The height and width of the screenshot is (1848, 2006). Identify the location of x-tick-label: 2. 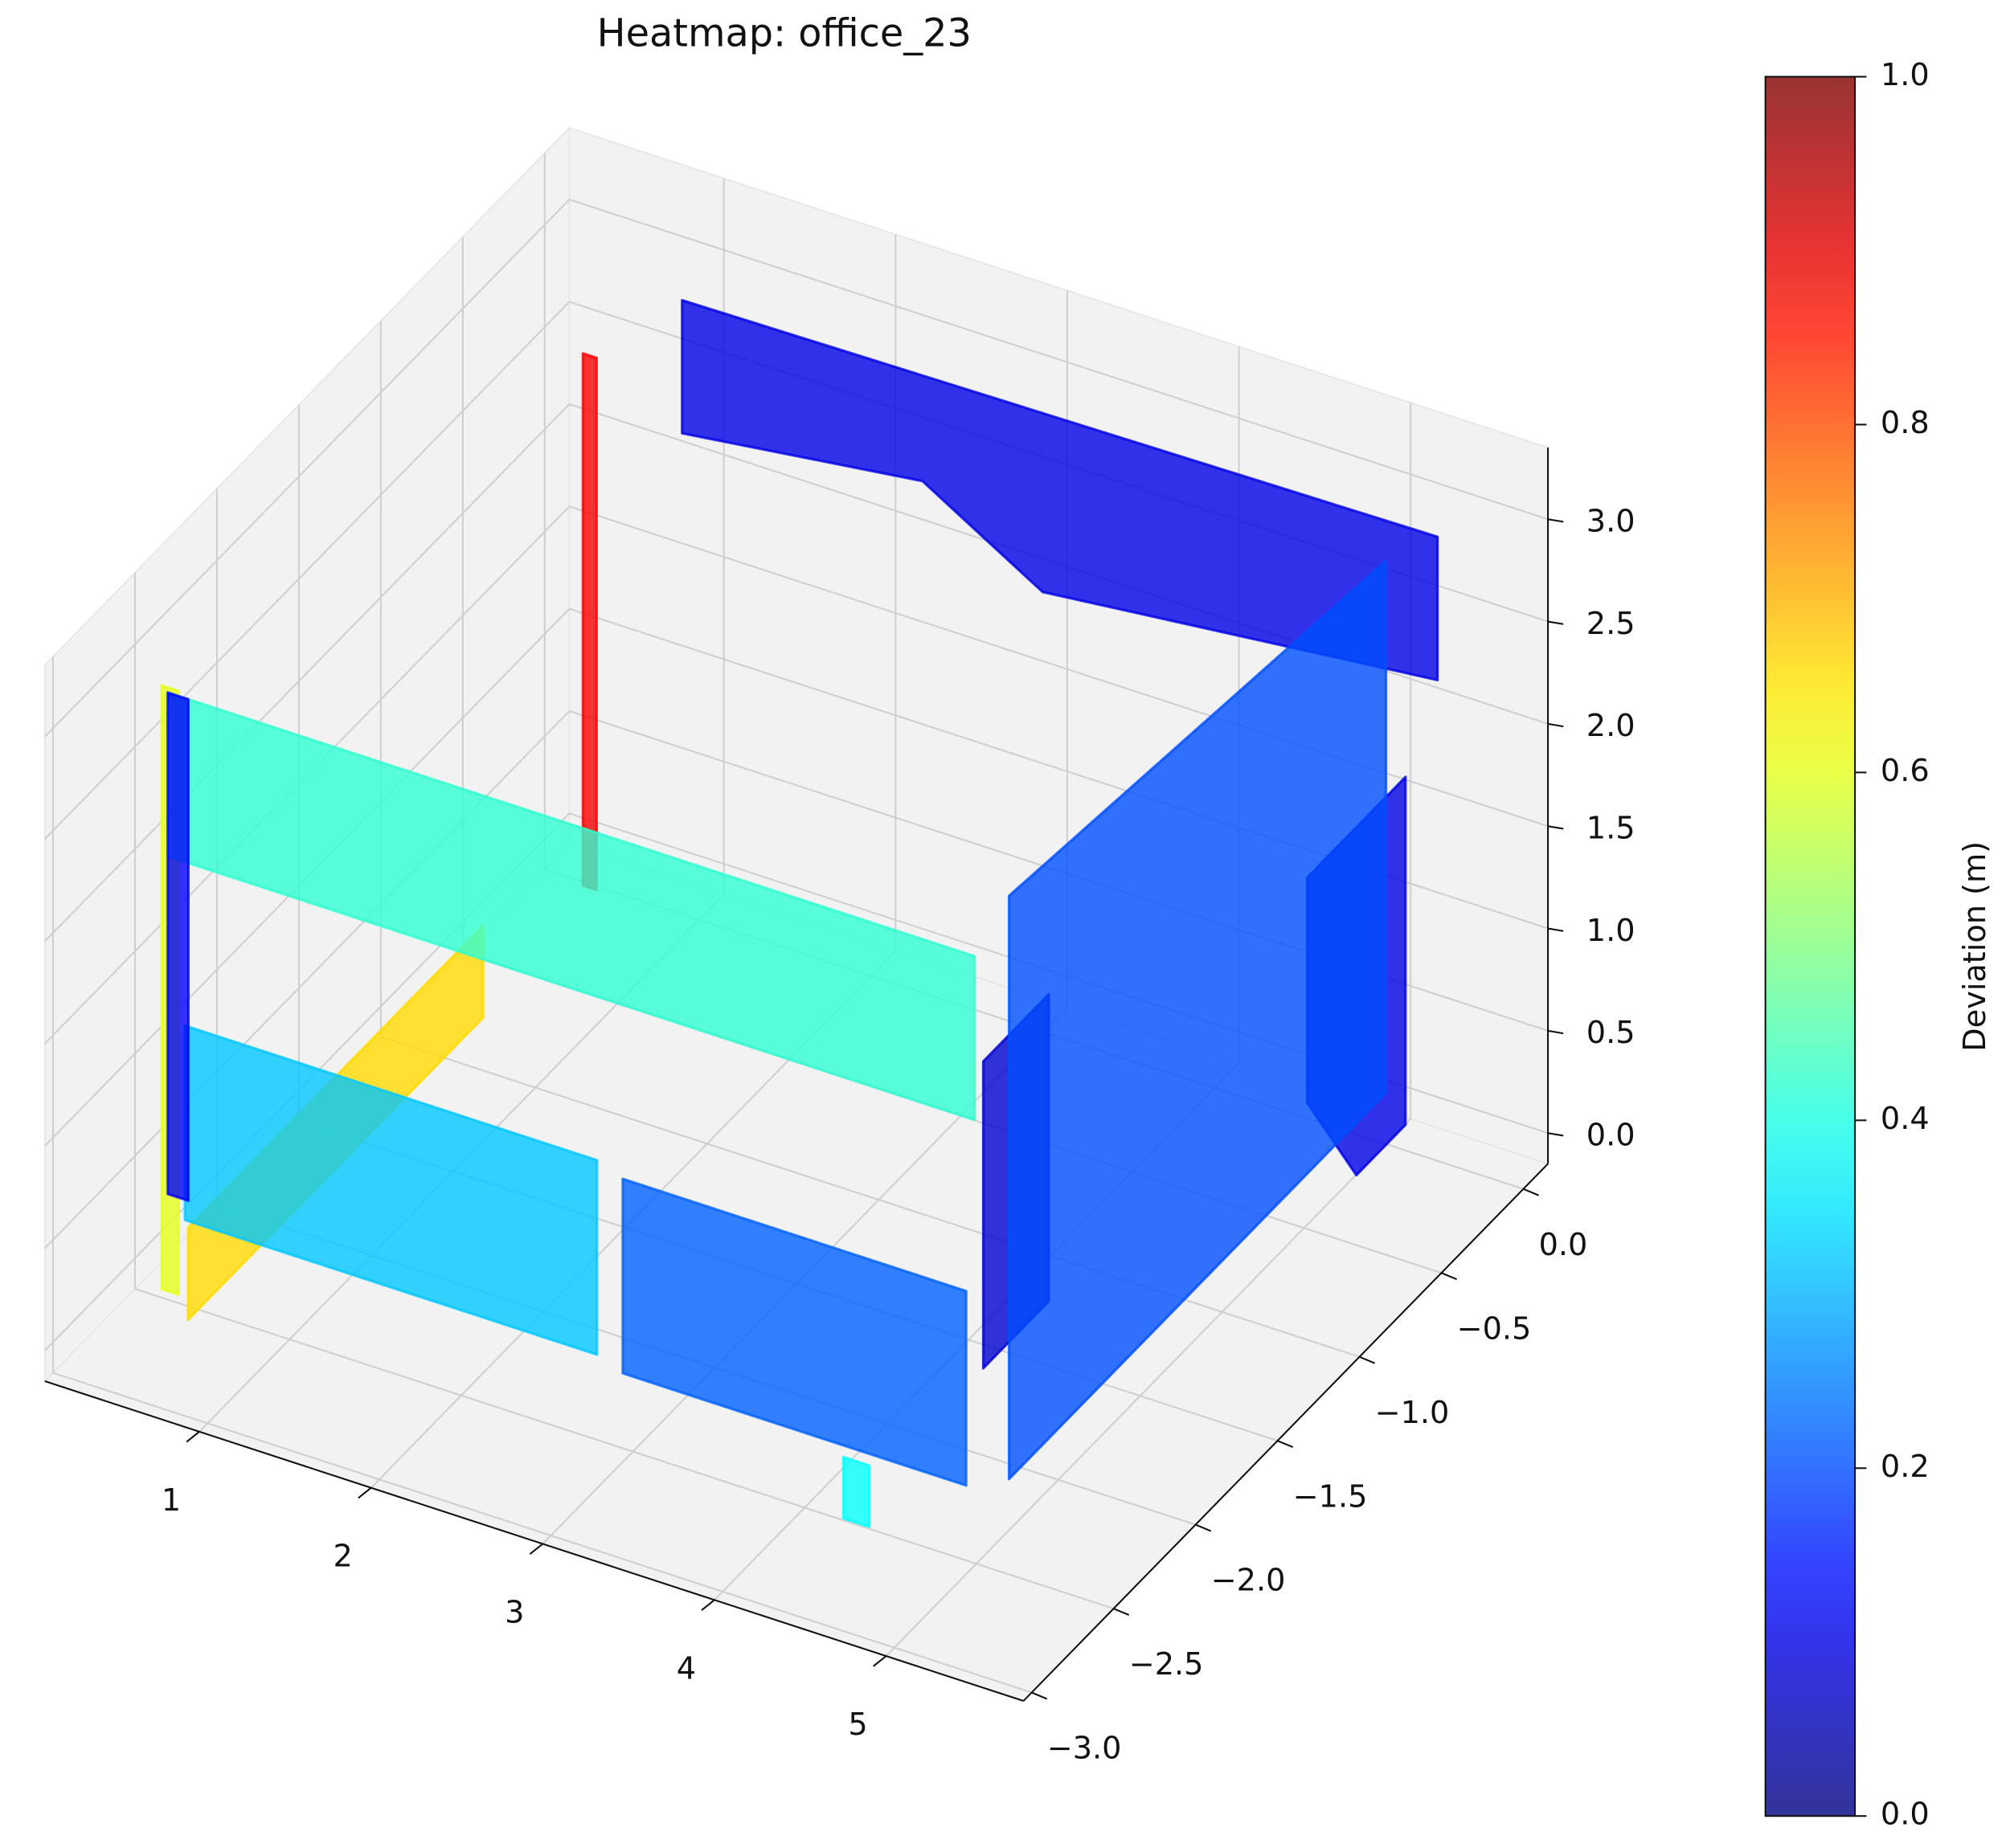
(344, 1557).